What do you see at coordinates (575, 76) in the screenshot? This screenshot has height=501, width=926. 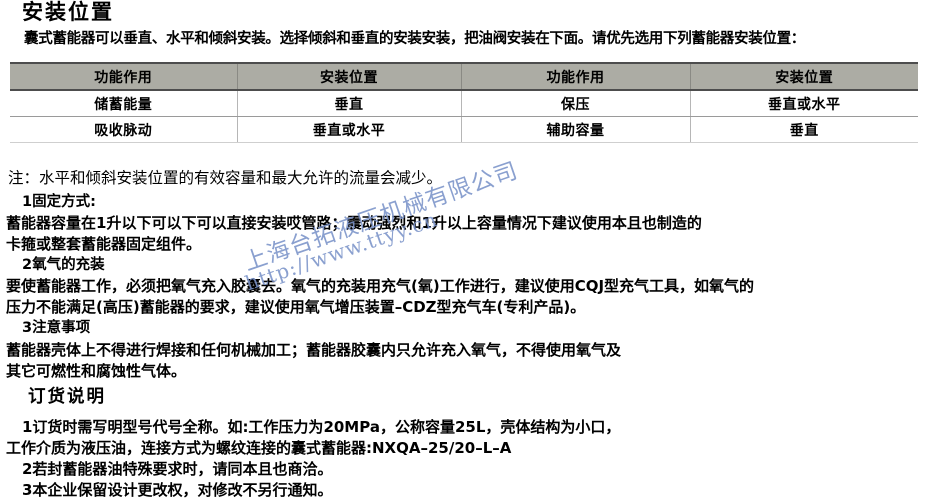 I see `table-header-cell-3: 功能作用` at bounding box center [575, 76].